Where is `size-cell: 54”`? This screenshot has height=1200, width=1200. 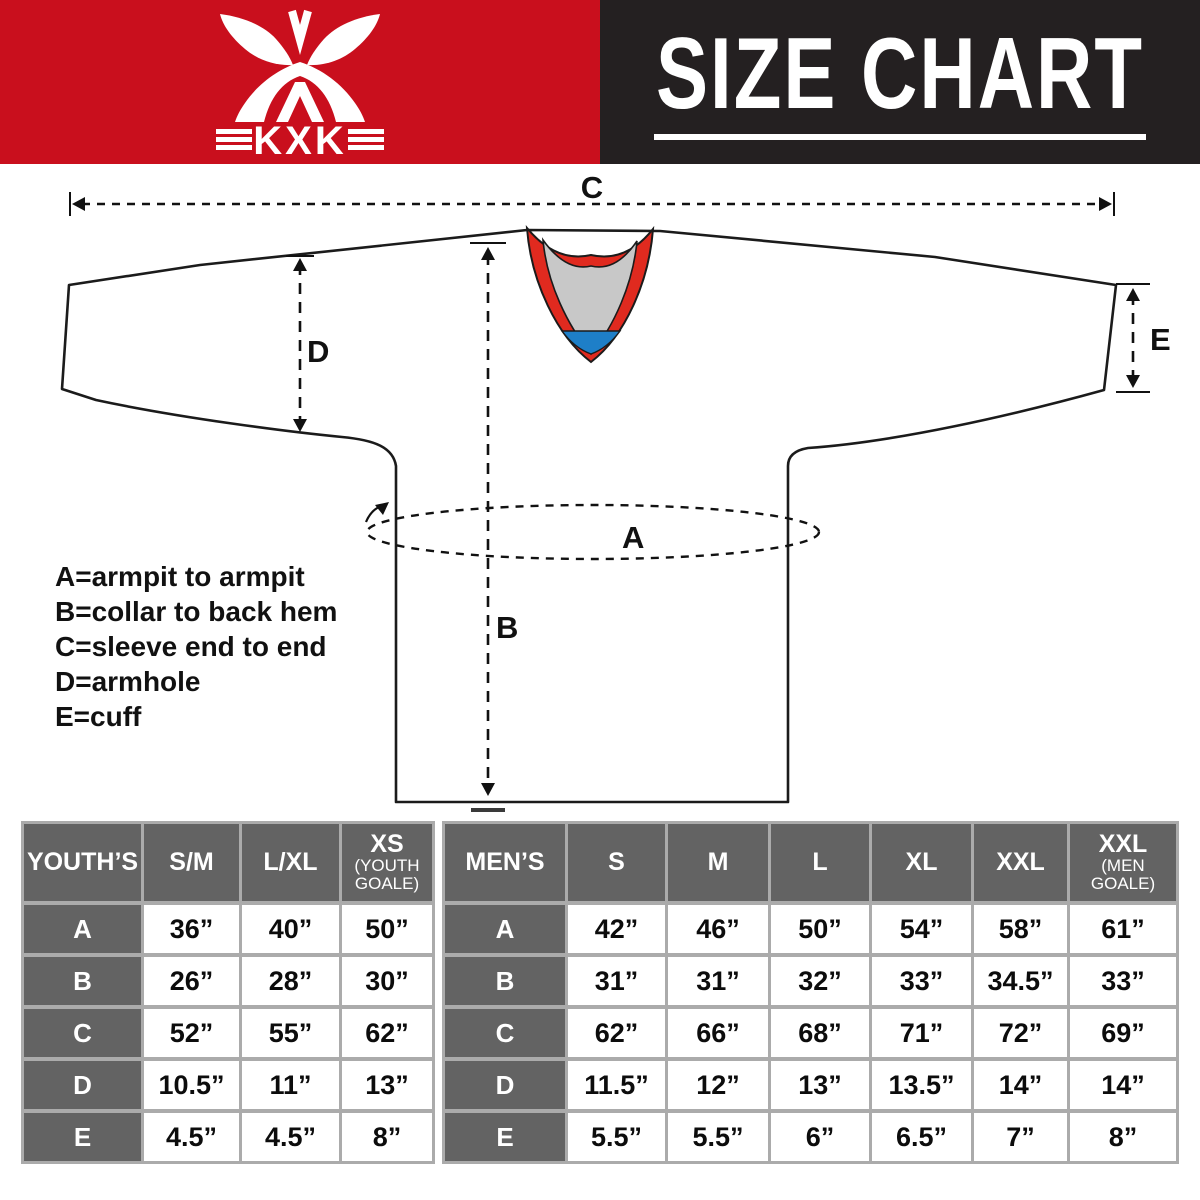
size-cell: 54” is located at coordinates (921, 929).